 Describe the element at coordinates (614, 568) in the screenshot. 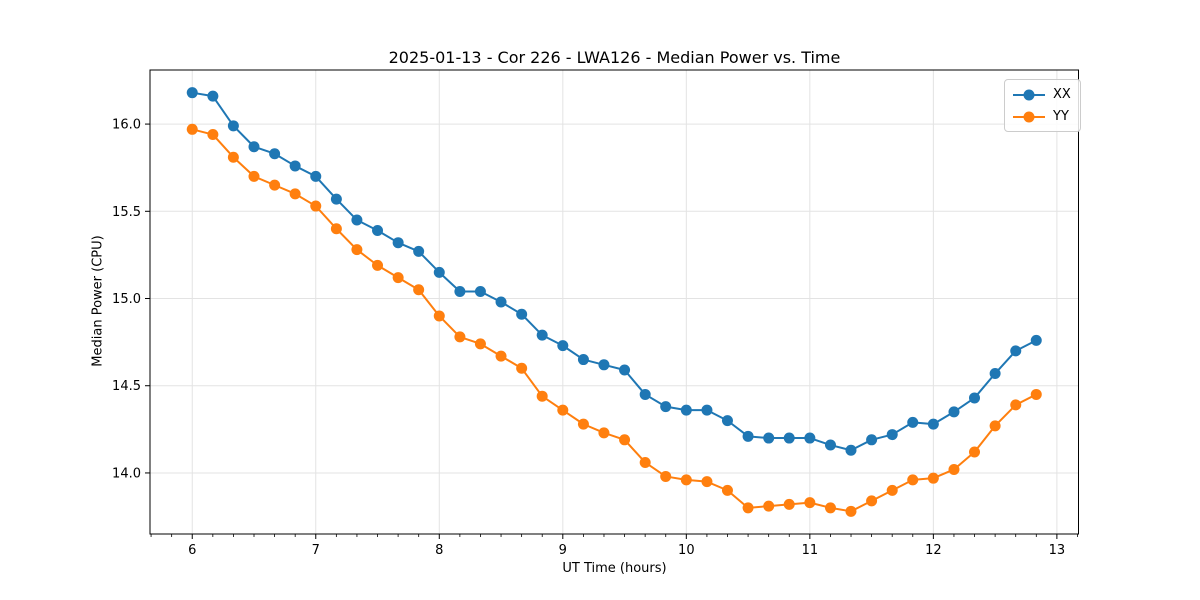

I see `x-axis-label: UT Time (hours)` at that location.